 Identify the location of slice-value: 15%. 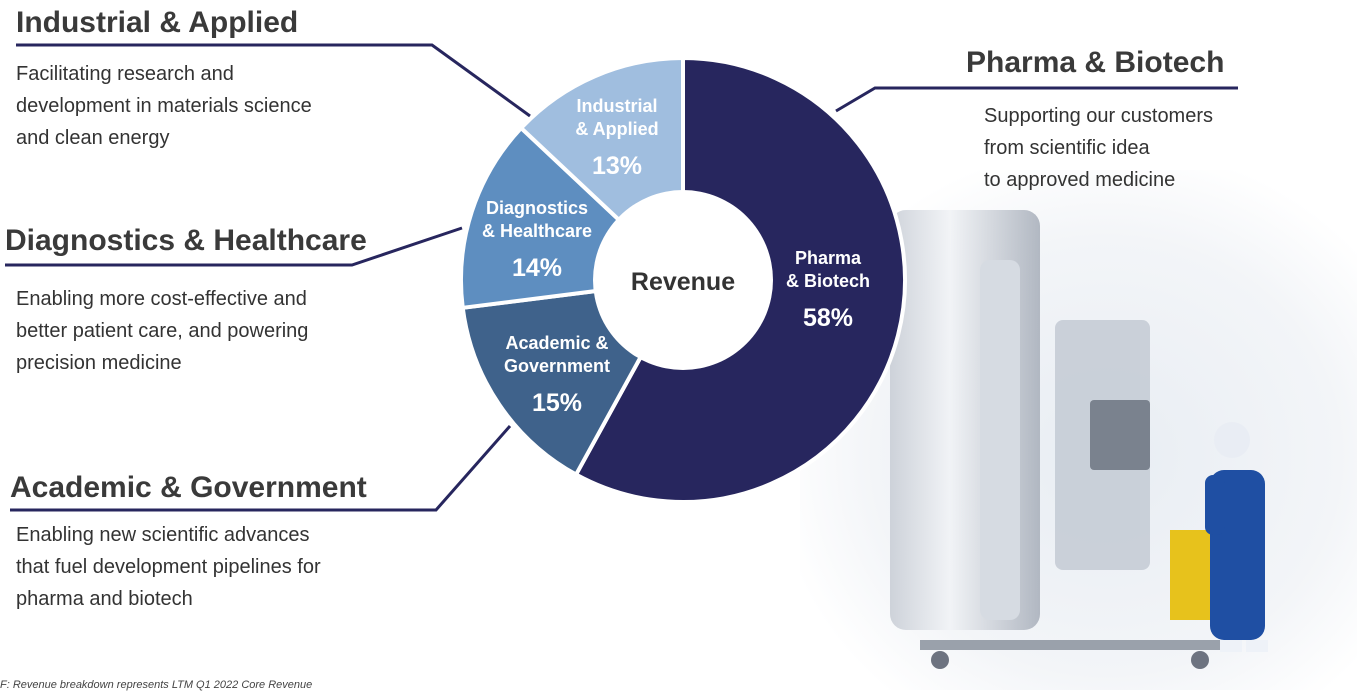
(557, 403).